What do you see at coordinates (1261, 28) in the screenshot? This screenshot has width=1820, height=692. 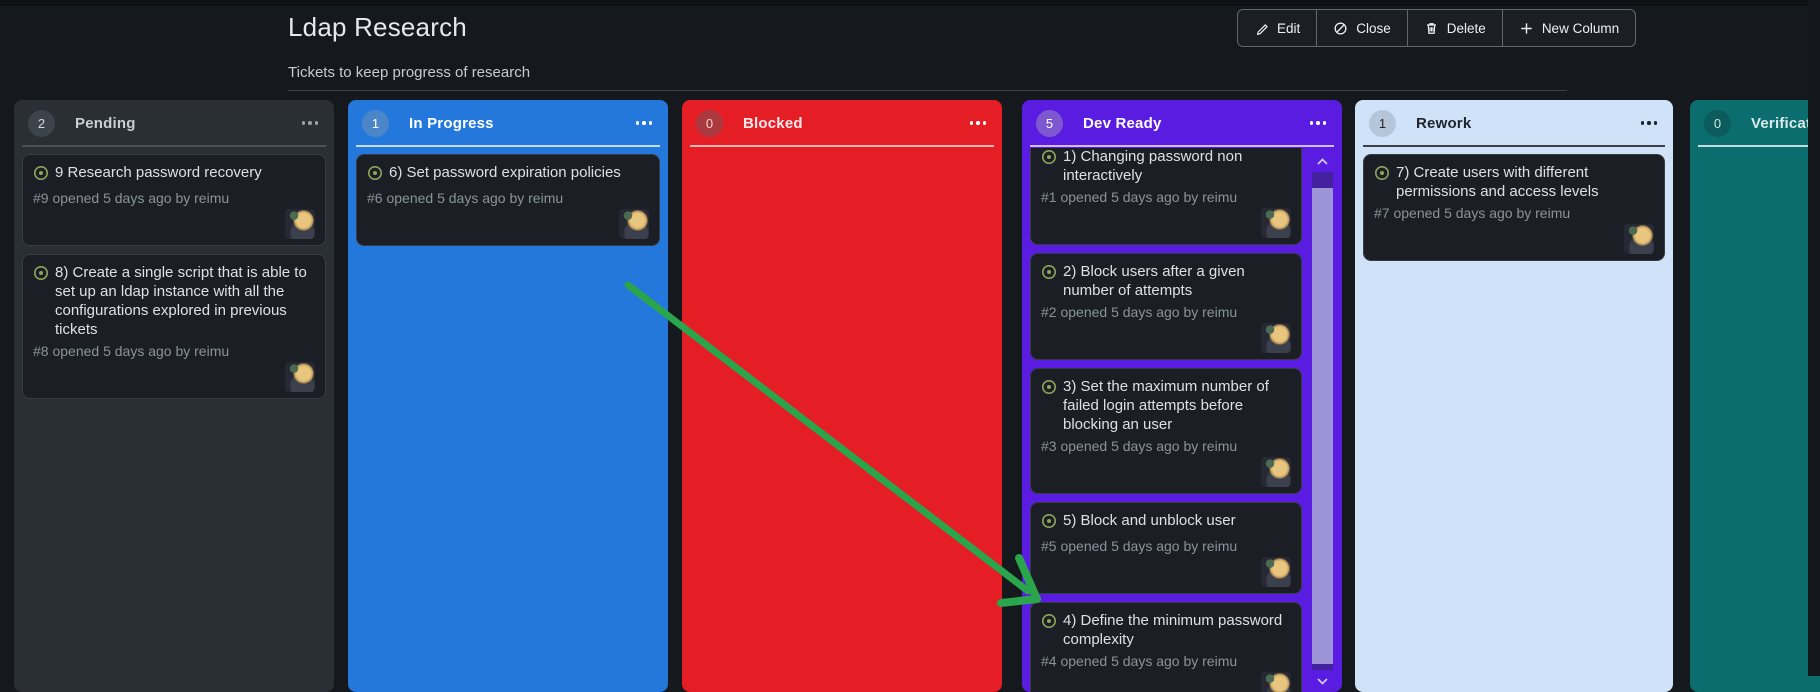 I see `pencil-icon` at bounding box center [1261, 28].